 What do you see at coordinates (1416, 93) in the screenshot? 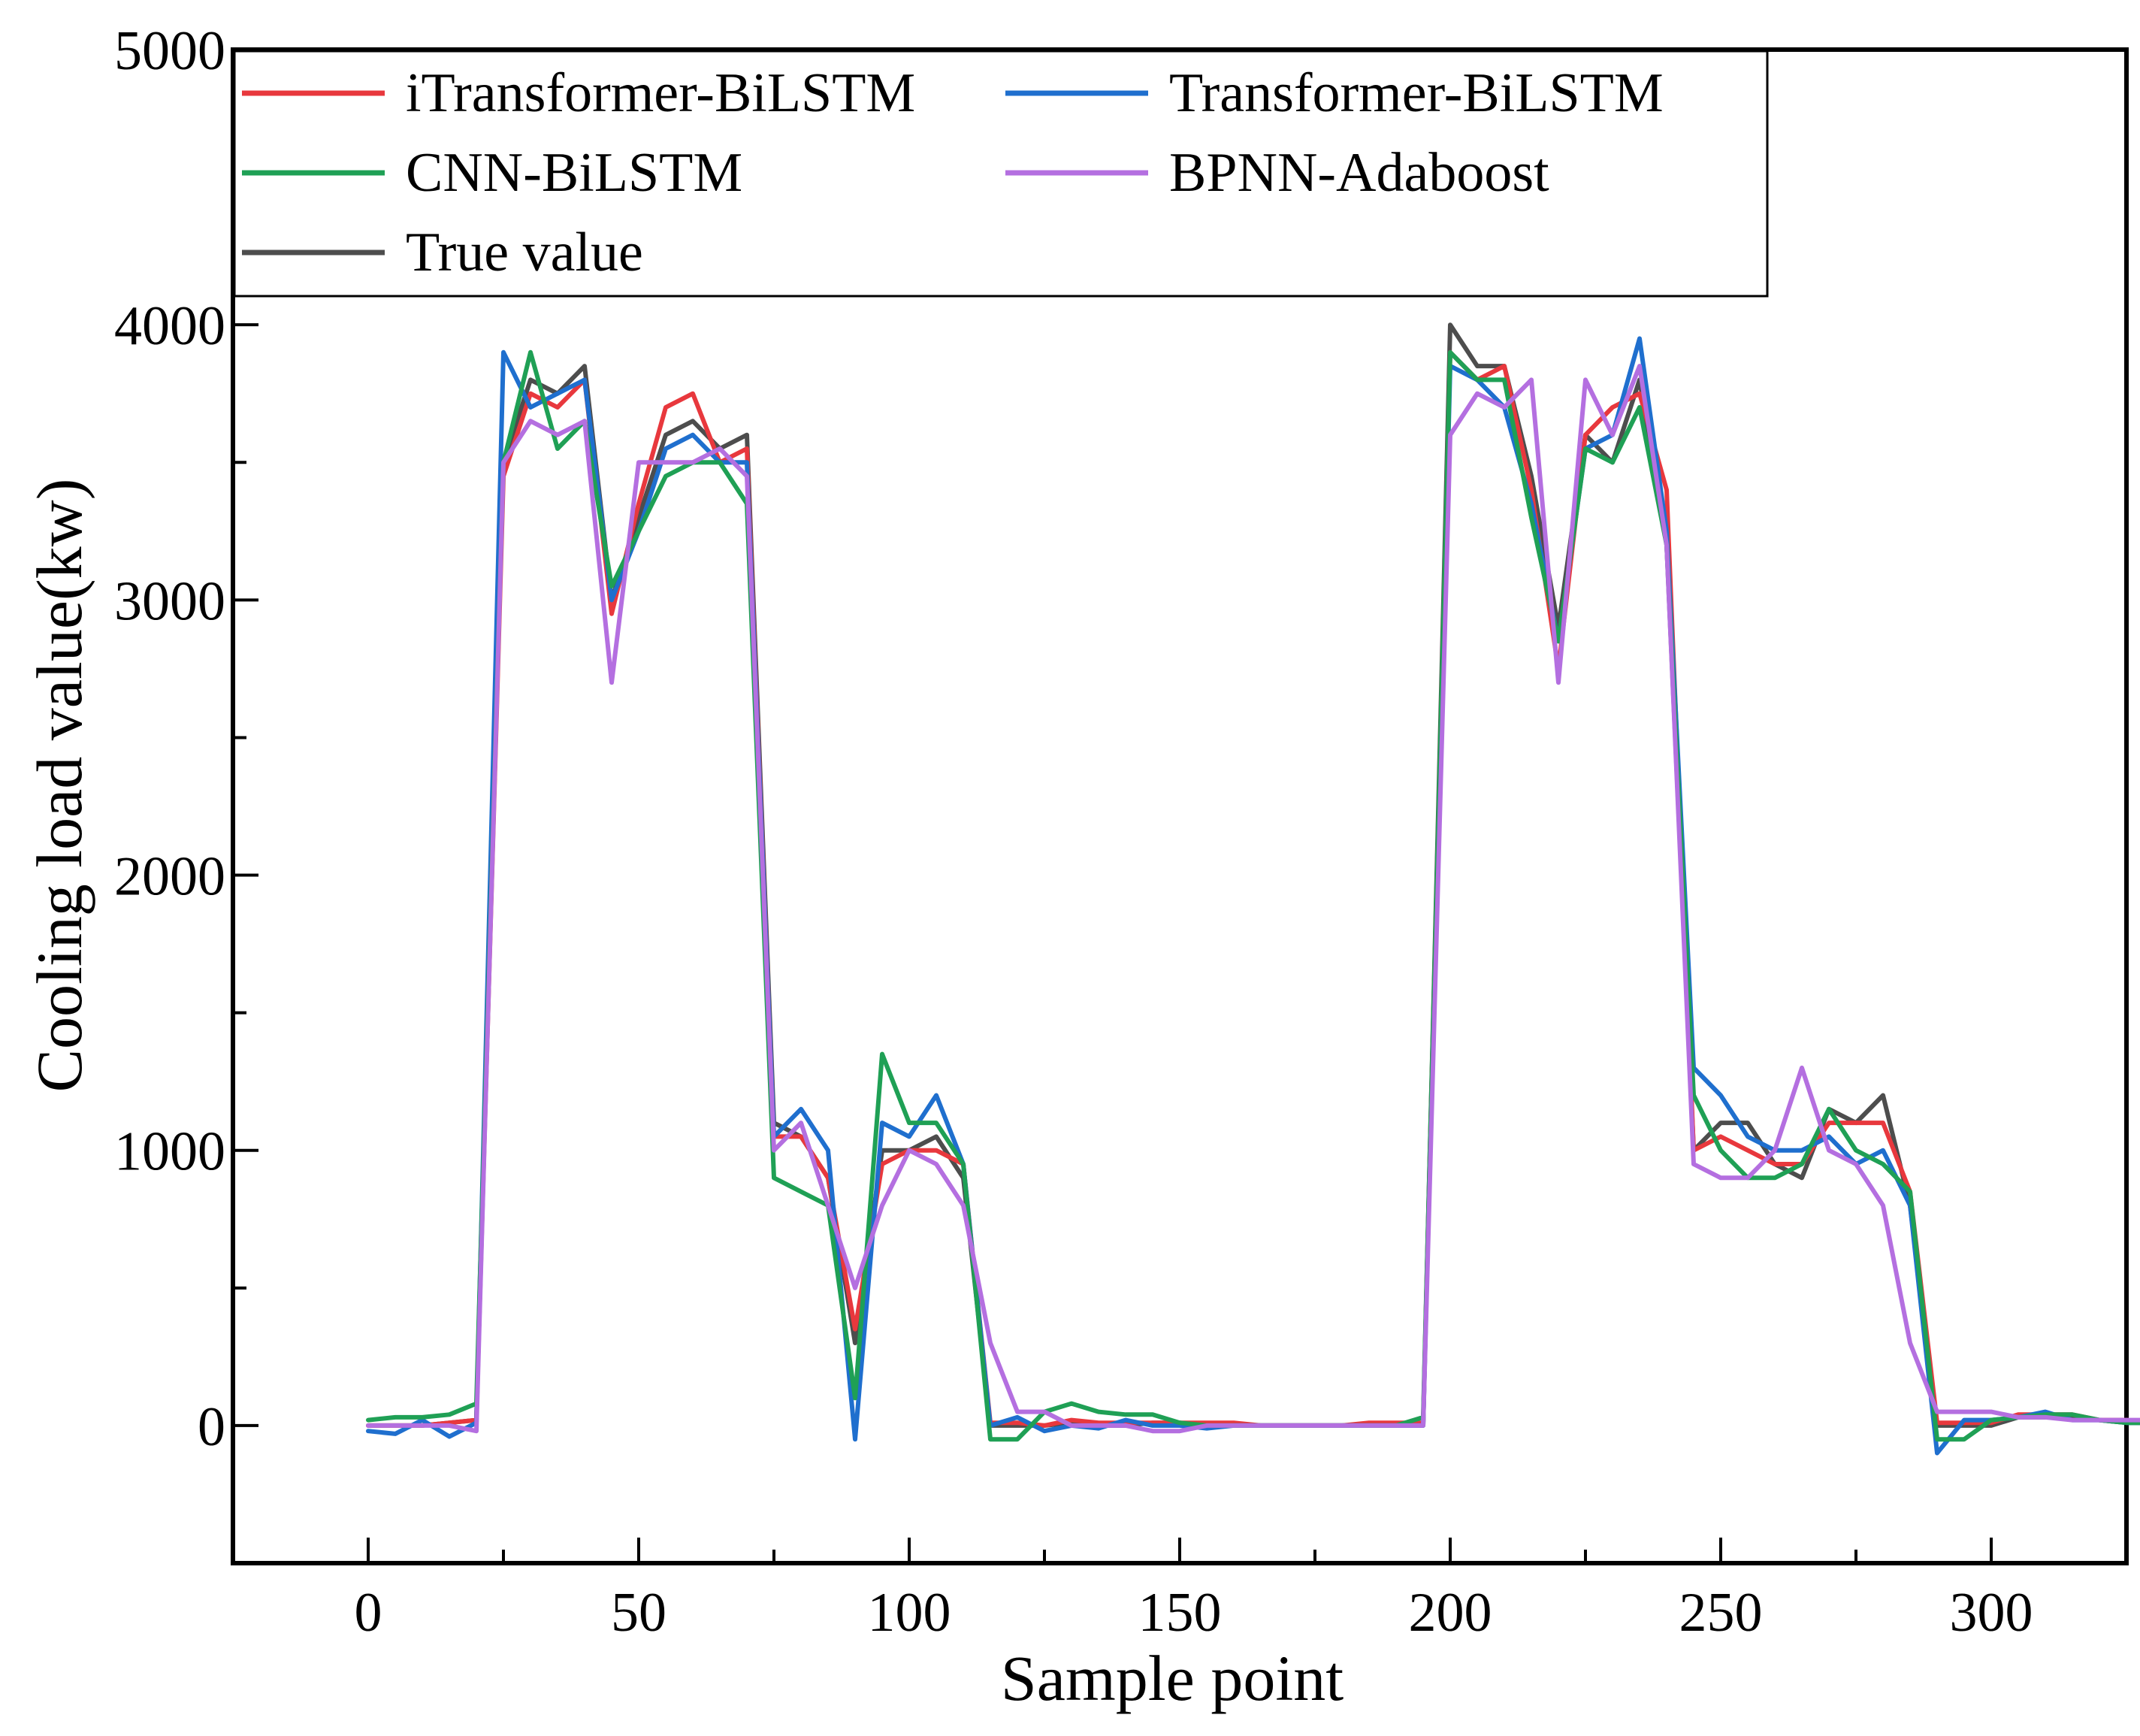
I see `legend-label: Transformer-BiLSTM` at bounding box center [1416, 93].